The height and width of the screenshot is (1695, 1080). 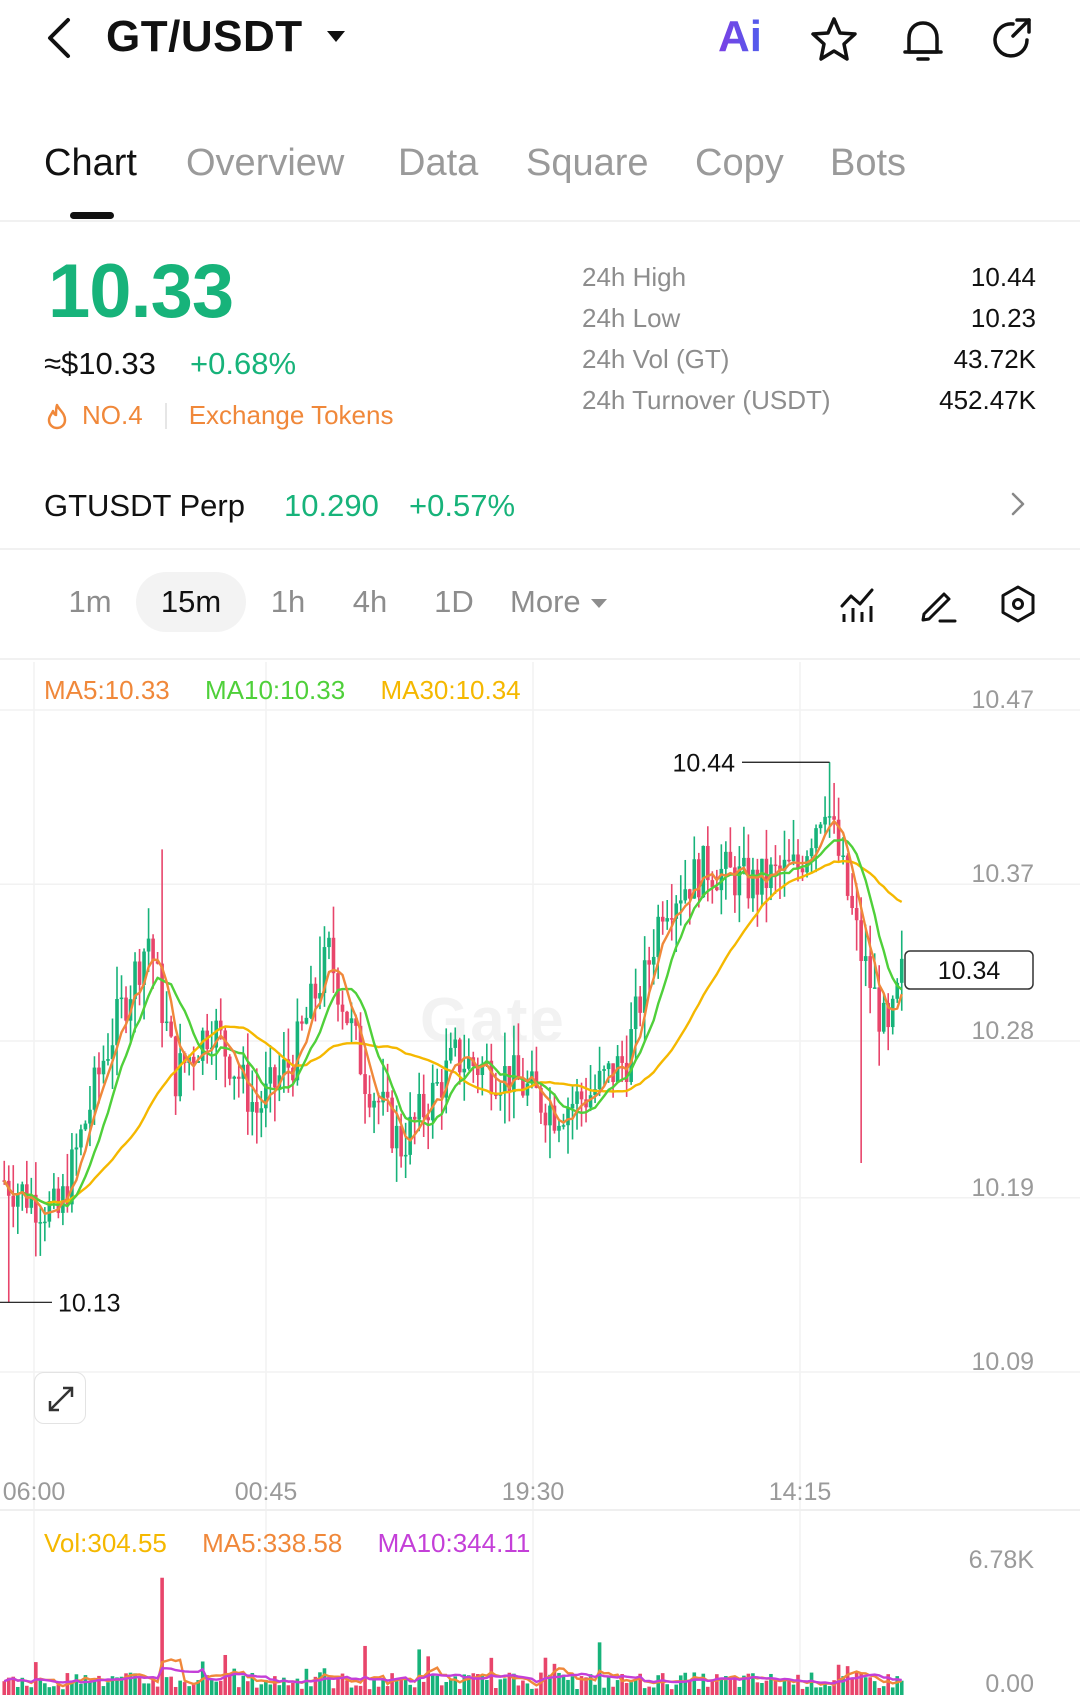 I want to click on tab-copy: Copy, so click(x=739, y=163).